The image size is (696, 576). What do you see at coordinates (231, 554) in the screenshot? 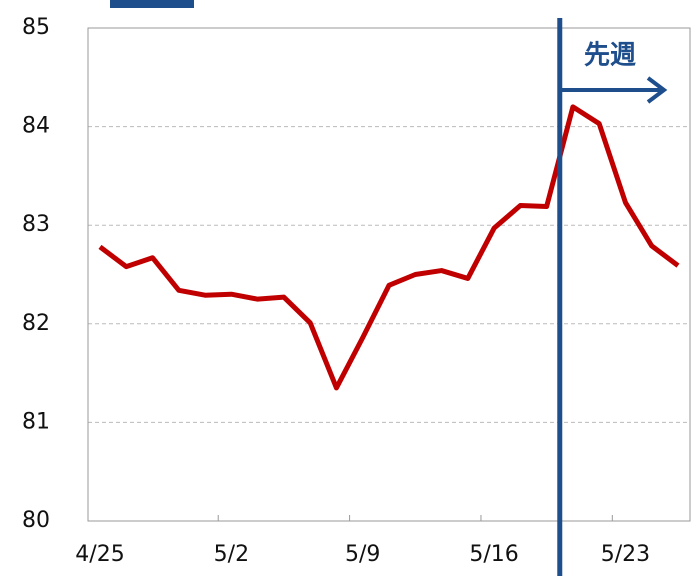
I see `x-tick-label: 5/2` at bounding box center [231, 554].